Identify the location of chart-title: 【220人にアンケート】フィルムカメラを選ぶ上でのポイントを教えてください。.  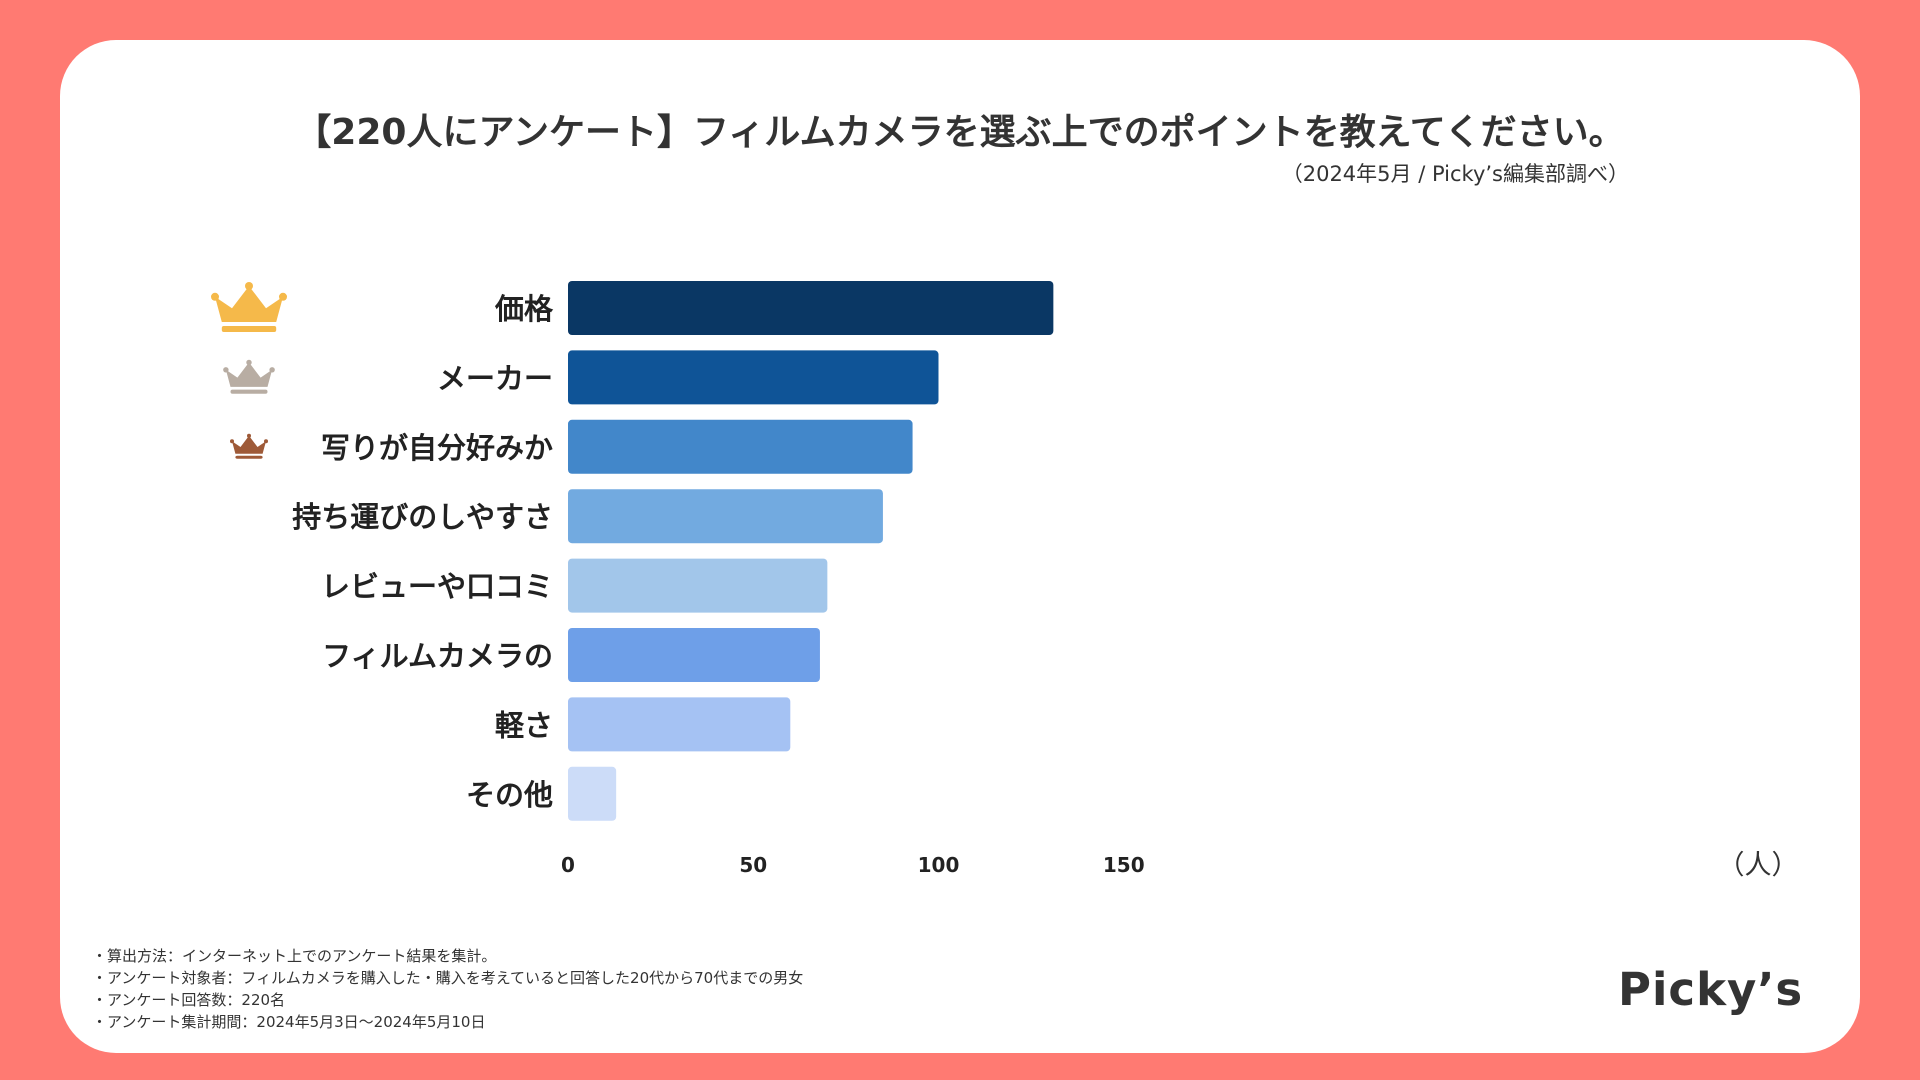
(960, 132).